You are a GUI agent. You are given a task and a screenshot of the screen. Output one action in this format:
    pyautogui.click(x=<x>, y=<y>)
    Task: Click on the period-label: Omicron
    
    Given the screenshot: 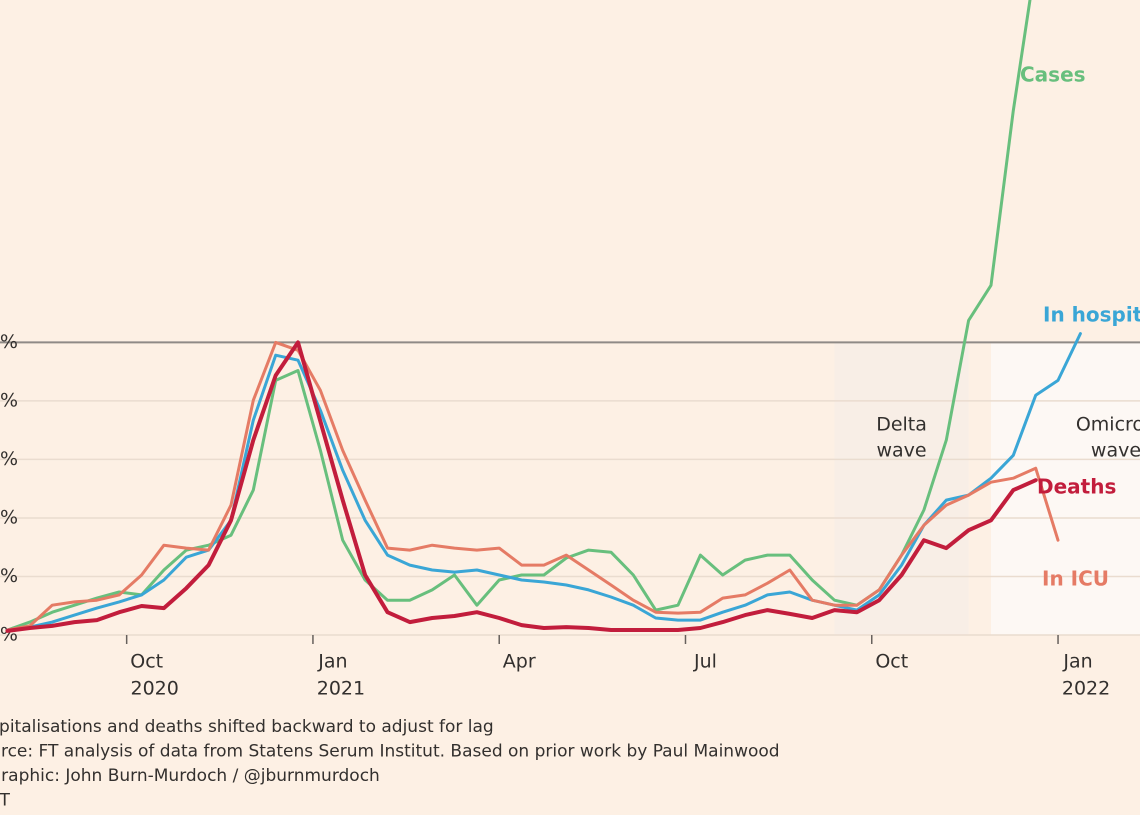 What is the action you would take?
    pyautogui.click(x=1108, y=425)
    